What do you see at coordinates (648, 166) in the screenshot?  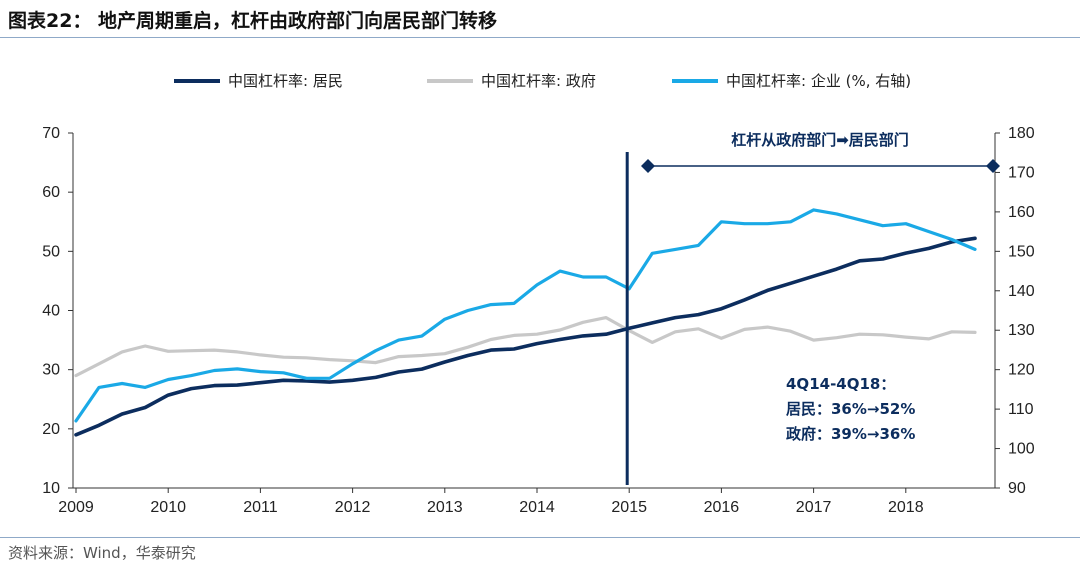 I see `span-start-diamond` at bounding box center [648, 166].